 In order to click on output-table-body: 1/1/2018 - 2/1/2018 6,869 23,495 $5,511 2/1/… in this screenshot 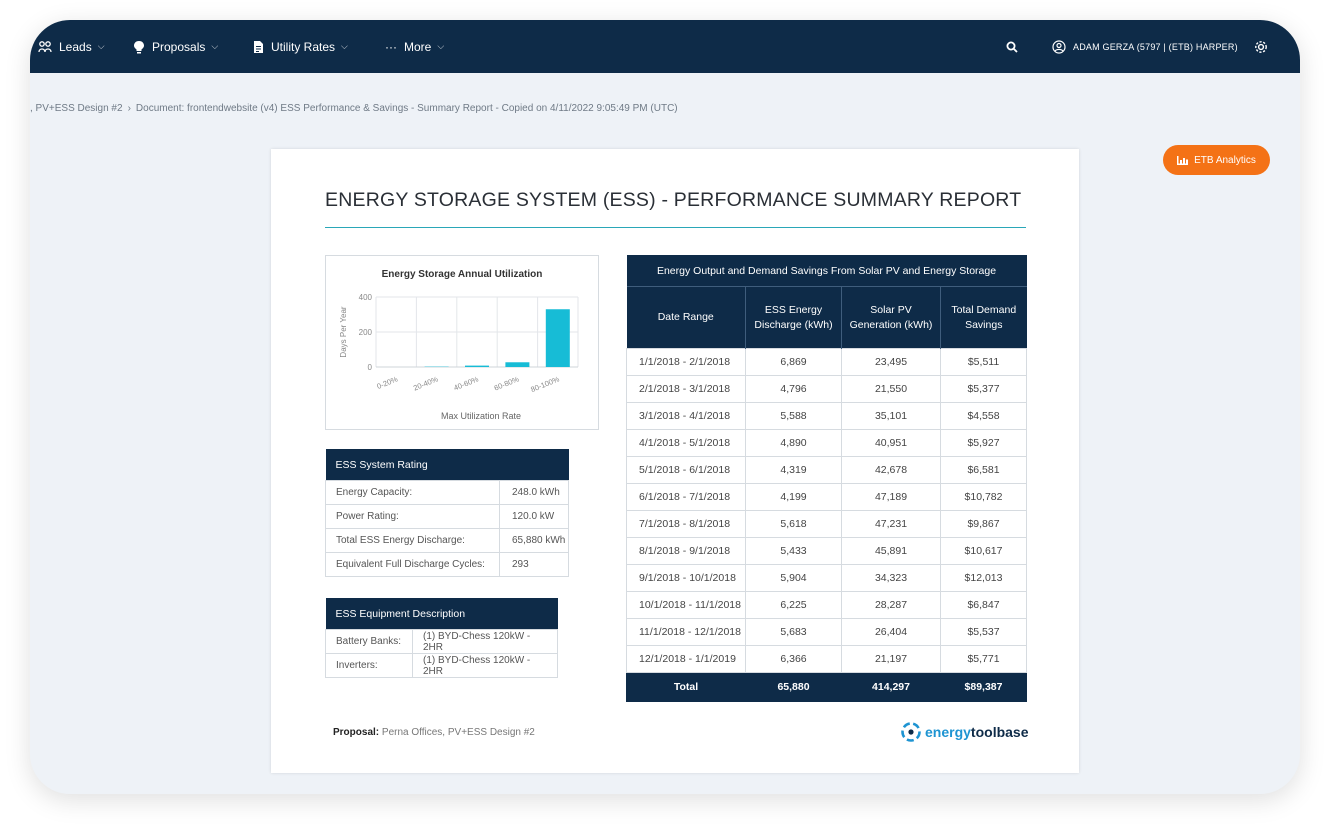, I will do `click(827, 510)`.